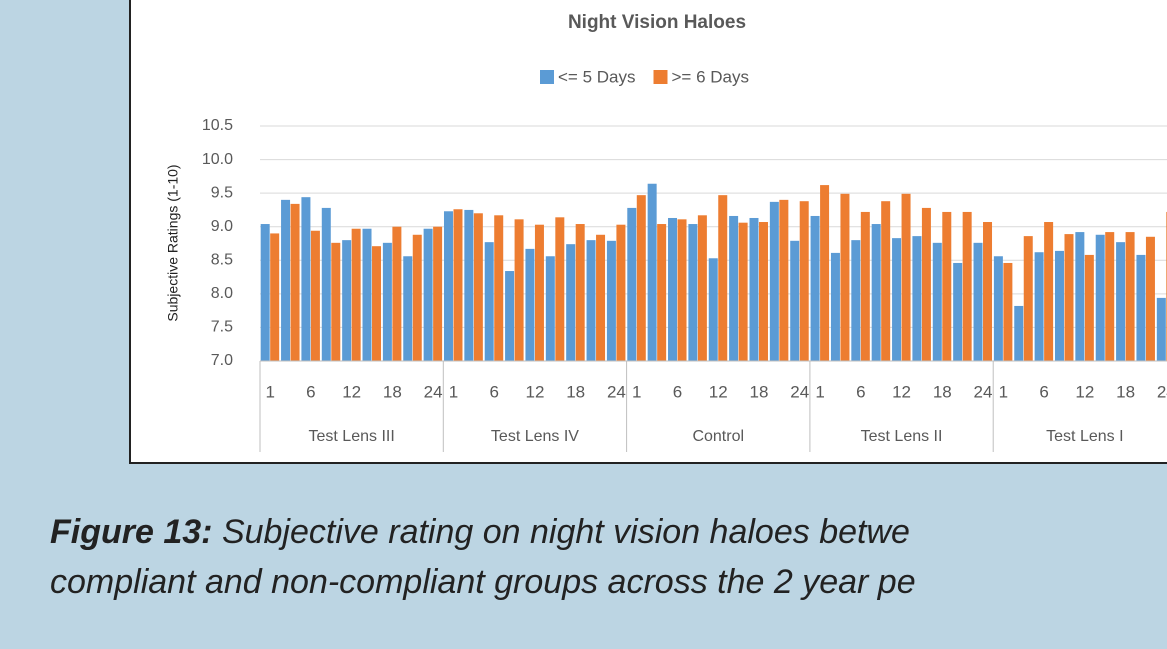  What do you see at coordinates (131, 532) in the screenshot?
I see `caption-label: Figure 13:` at bounding box center [131, 532].